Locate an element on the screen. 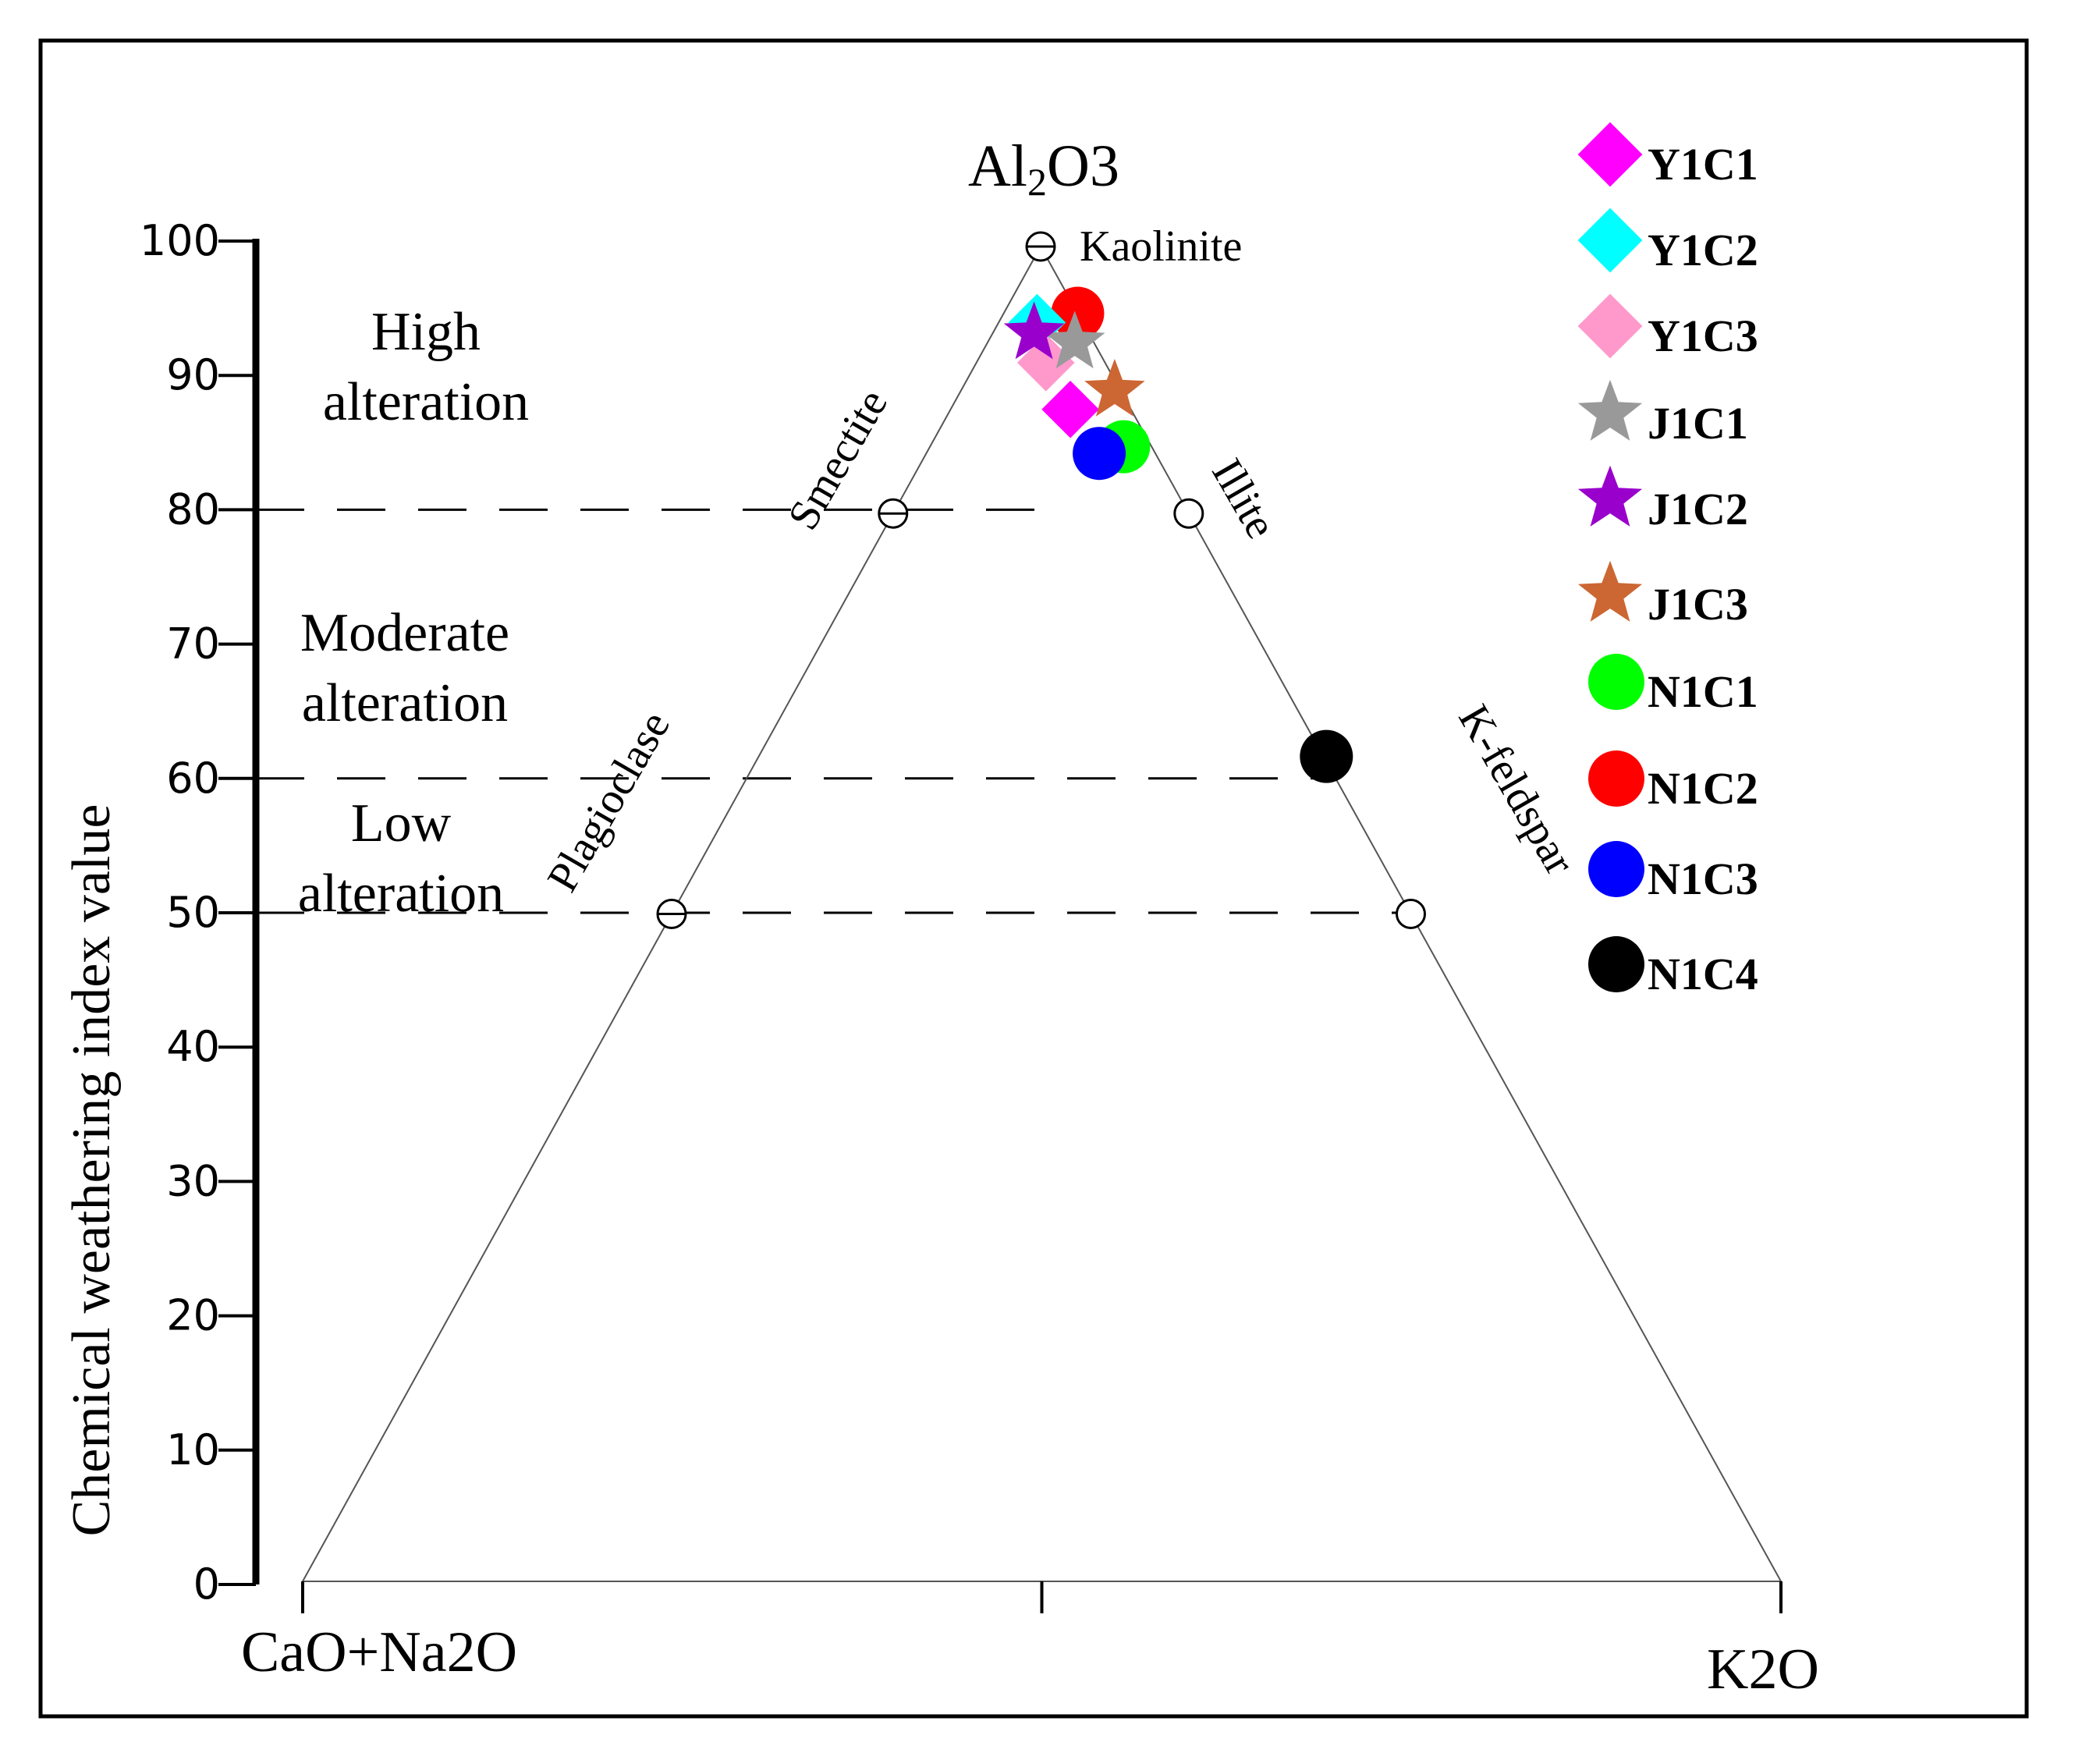 The width and height of the screenshot is (2100, 1760). zone-low-line2: alteration is located at coordinates (401, 894).